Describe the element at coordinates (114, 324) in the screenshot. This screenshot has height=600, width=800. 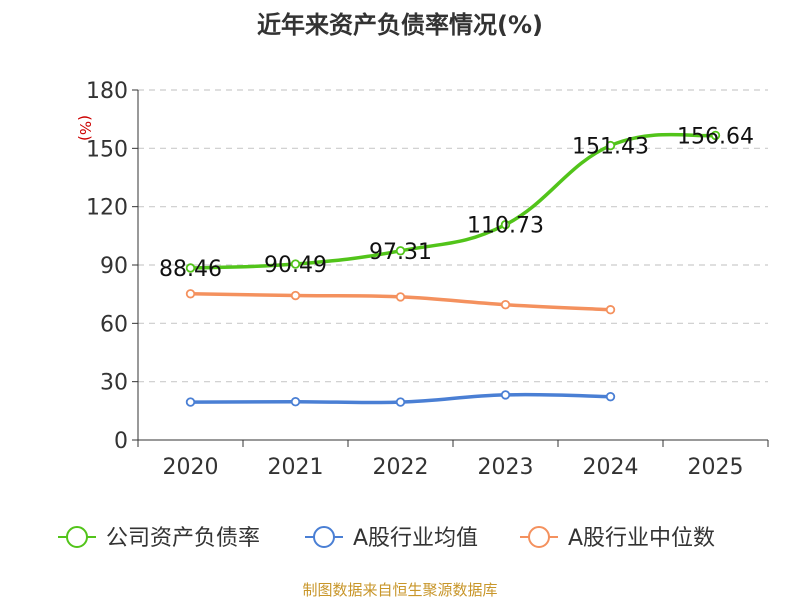
I see `y-tick-label: 60` at that location.